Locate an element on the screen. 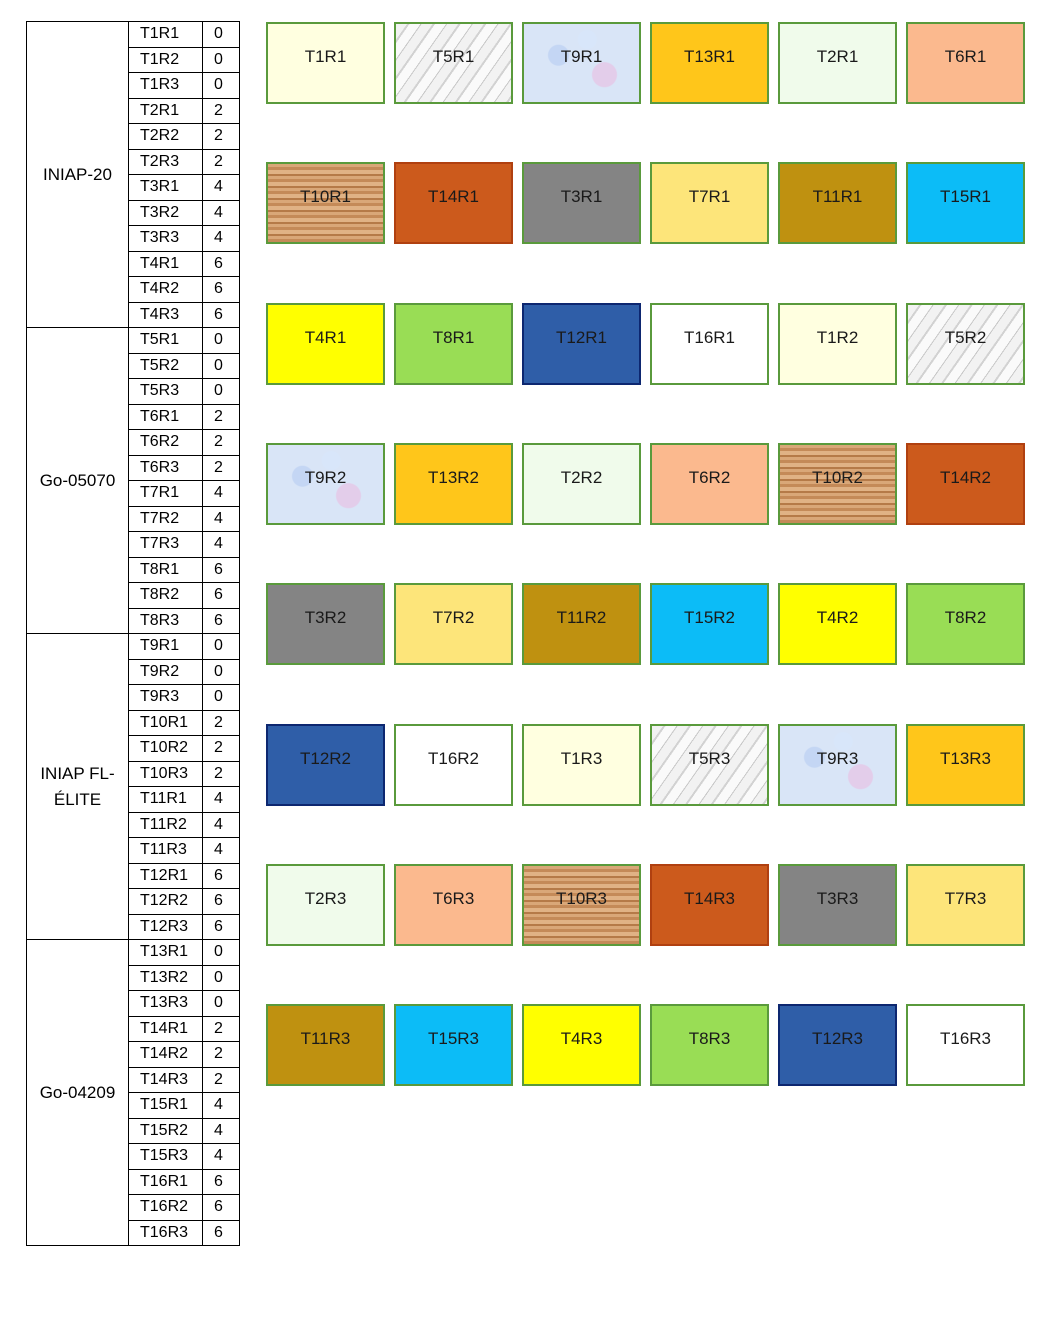 The image size is (1042, 1326). treatment-code-cell: T9R1 is located at coordinates (165, 646).